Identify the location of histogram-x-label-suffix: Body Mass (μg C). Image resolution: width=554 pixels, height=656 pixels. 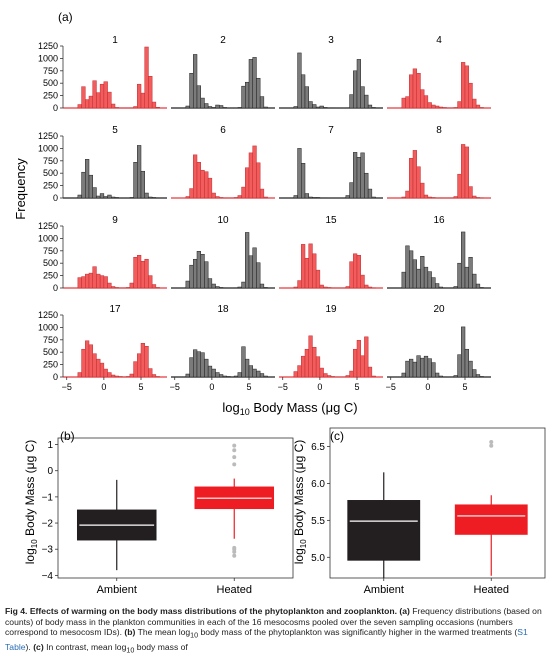
(304, 407).